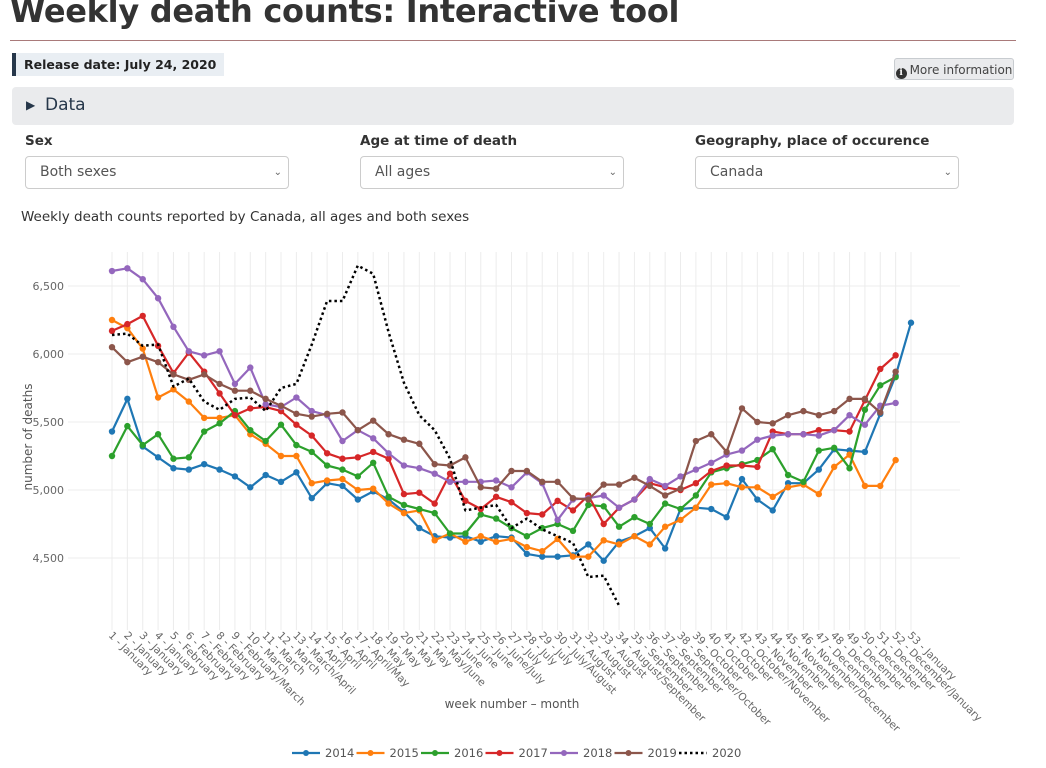  Describe the element at coordinates (323, 753) in the screenshot. I see `legend-item-2014: 2014` at that location.